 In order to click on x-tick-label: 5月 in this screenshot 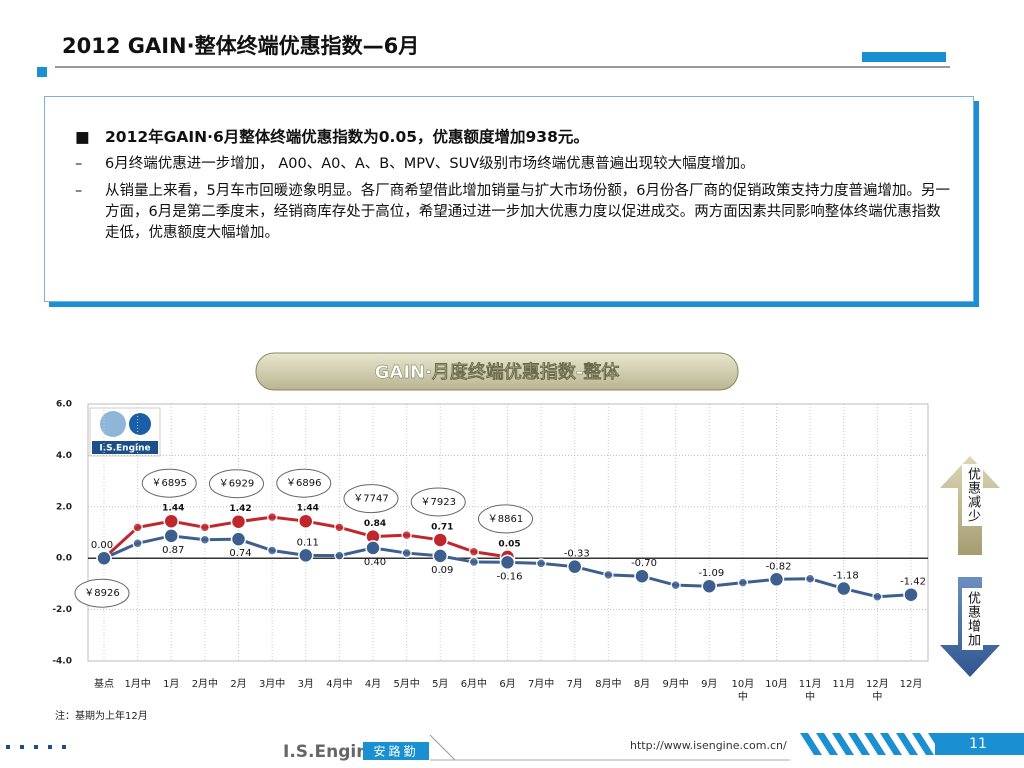, I will do `click(440, 684)`.